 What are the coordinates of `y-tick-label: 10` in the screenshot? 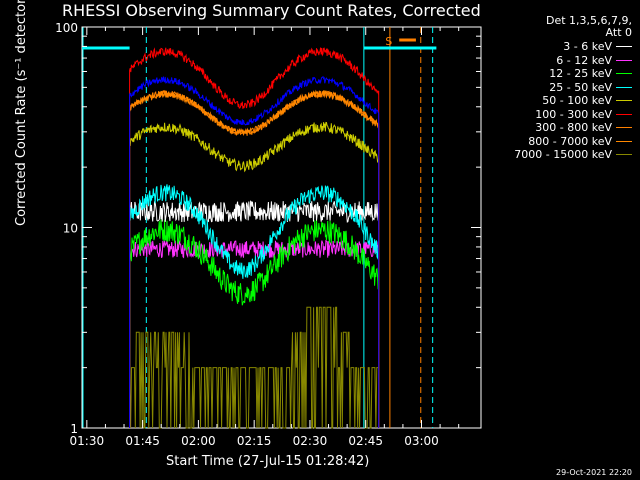 It's located at (70, 229).